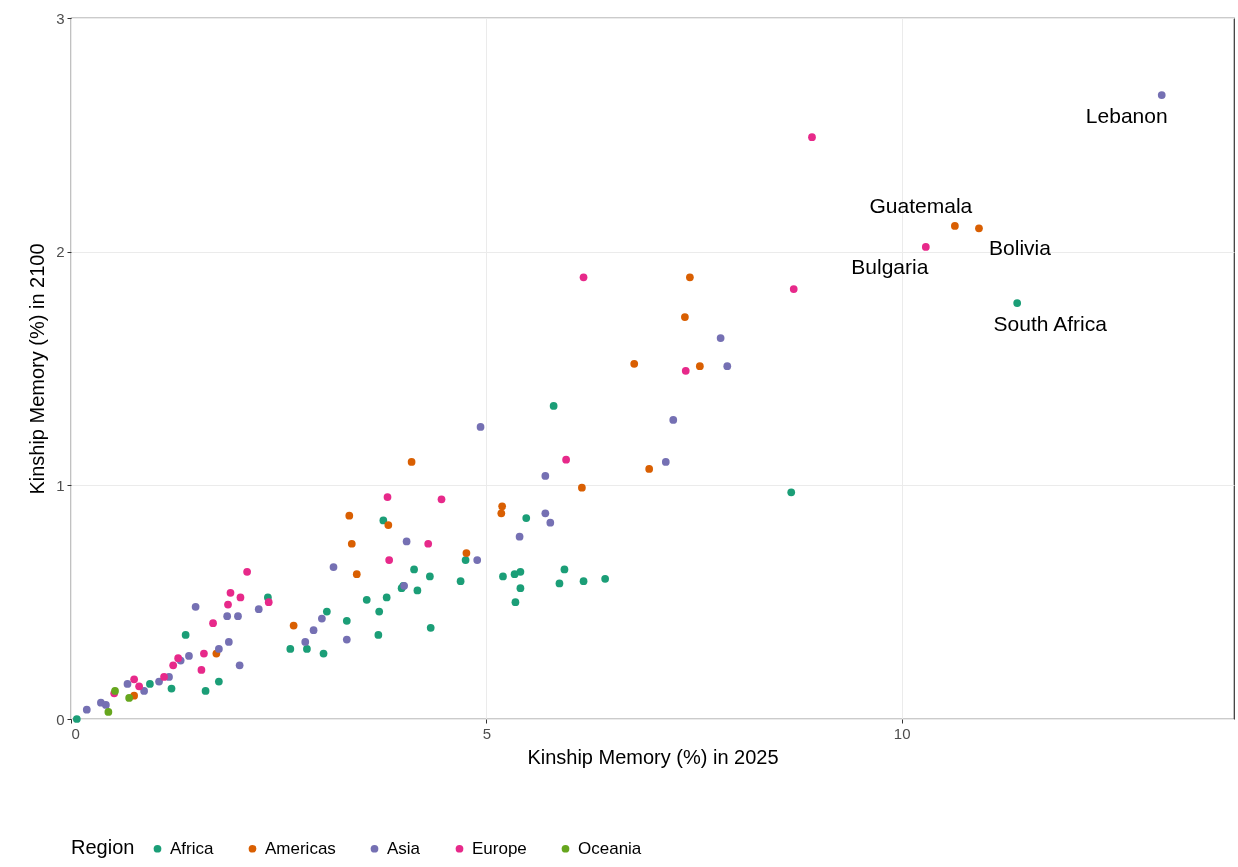 This screenshot has width=1238, height=867. Describe the element at coordinates (921, 205) in the screenshot. I see `annotation: Guatemala` at that location.